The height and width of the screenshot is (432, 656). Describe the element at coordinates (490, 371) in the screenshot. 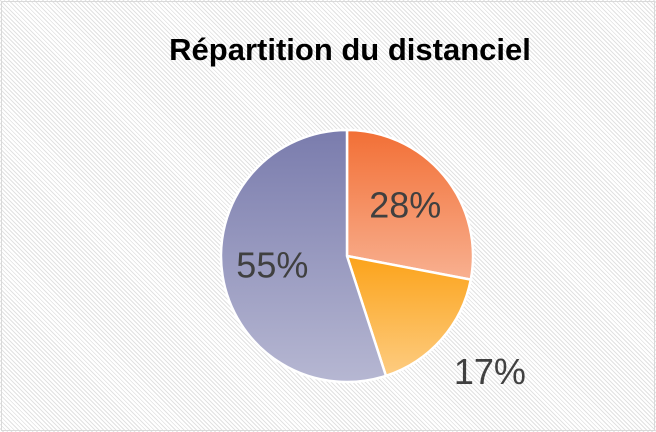

I see `data-label: 17%` at that location.